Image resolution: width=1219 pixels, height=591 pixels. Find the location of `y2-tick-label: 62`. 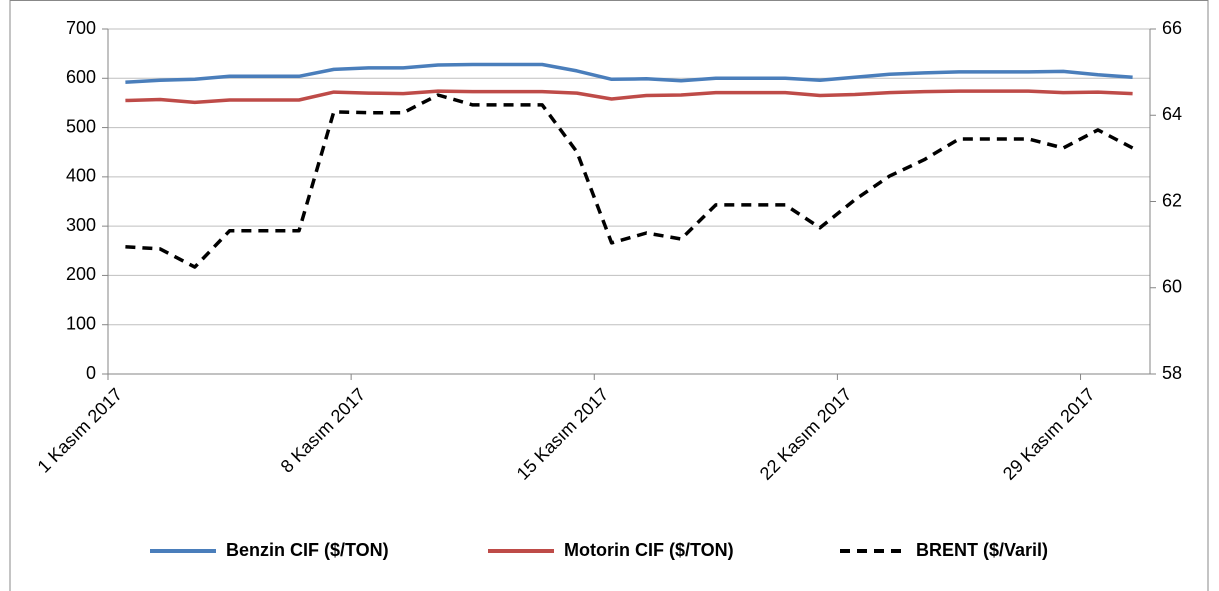

y2-tick-label: 62 is located at coordinates (1172, 200).